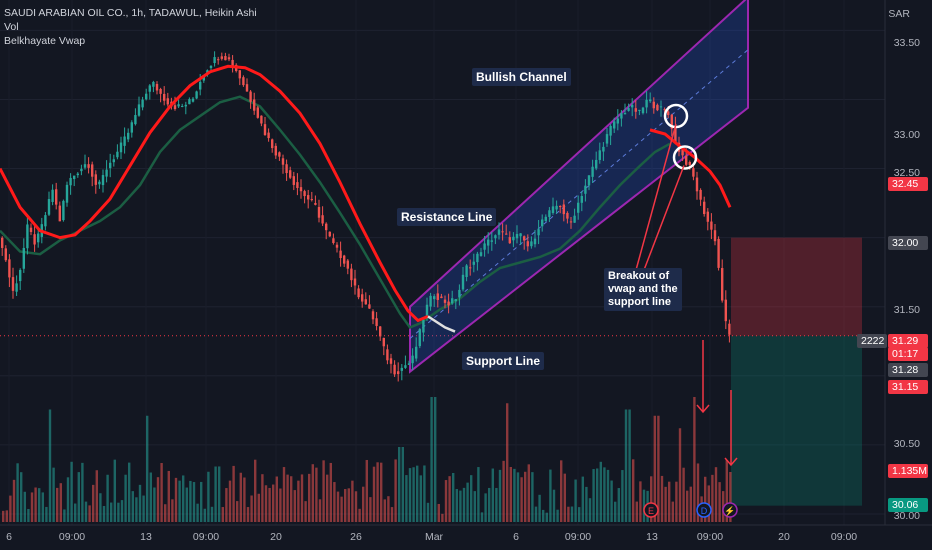  What do you see at coordinates (899, 14) in the screenshot?
I see `currency-label: SAR` at bounding box center [899, 14].